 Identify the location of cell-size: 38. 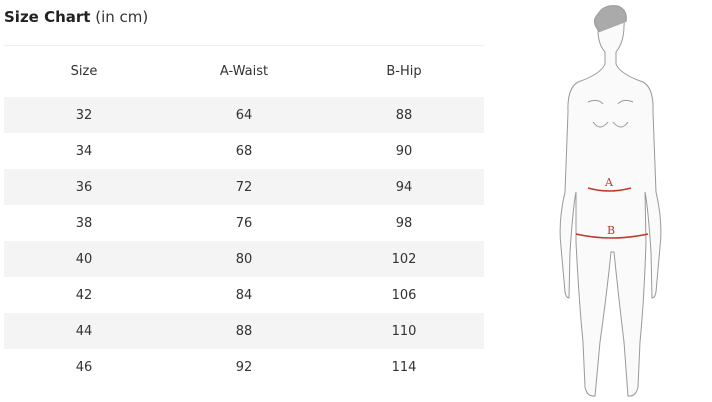
(84, 223).